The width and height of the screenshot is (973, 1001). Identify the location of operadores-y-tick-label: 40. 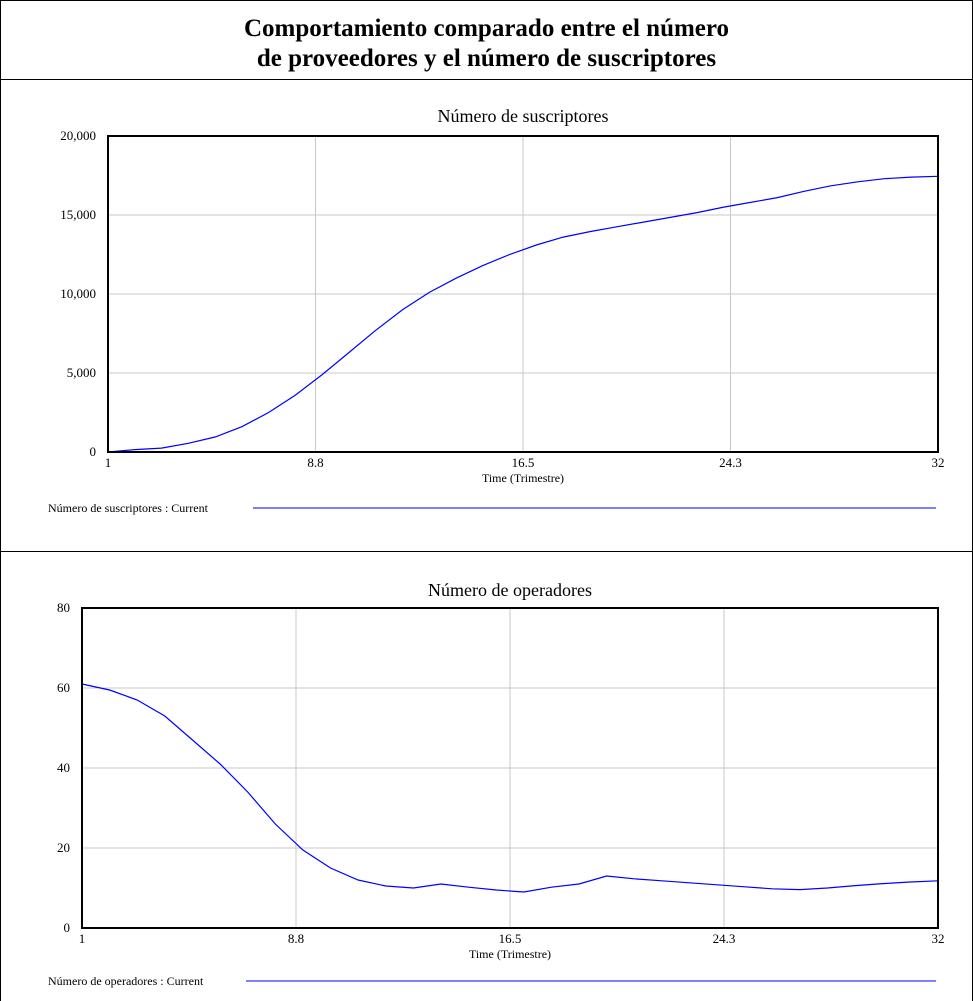
(63, 767).